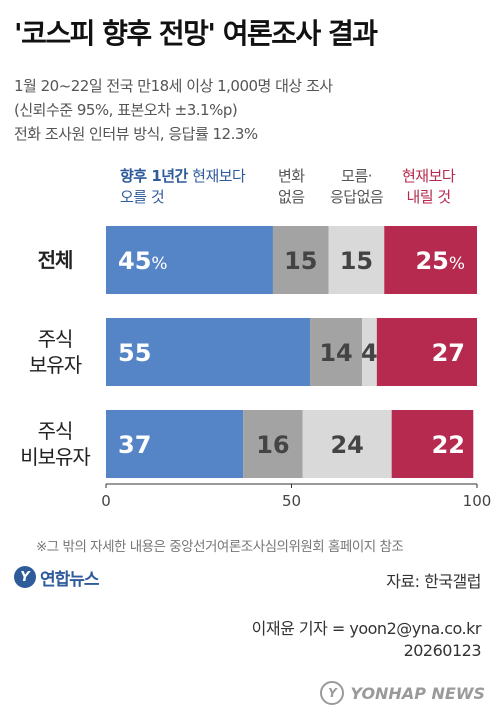  Describe the element at coordinates (429, 187) in the screenshot. I see `legend-down: 현재보다 내릴 것` at that location.